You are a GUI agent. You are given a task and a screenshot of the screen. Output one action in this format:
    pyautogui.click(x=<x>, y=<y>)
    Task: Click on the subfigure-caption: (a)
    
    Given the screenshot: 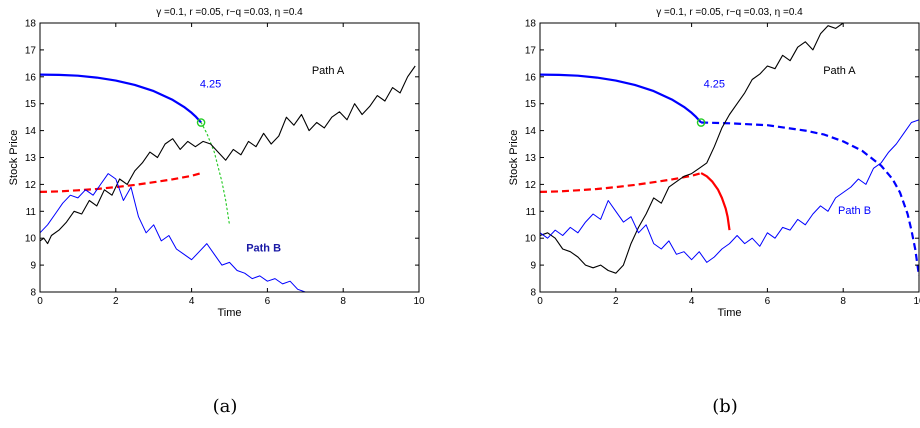 What is the action you would take?
    pyautogui.click(x=225, y=406)
    